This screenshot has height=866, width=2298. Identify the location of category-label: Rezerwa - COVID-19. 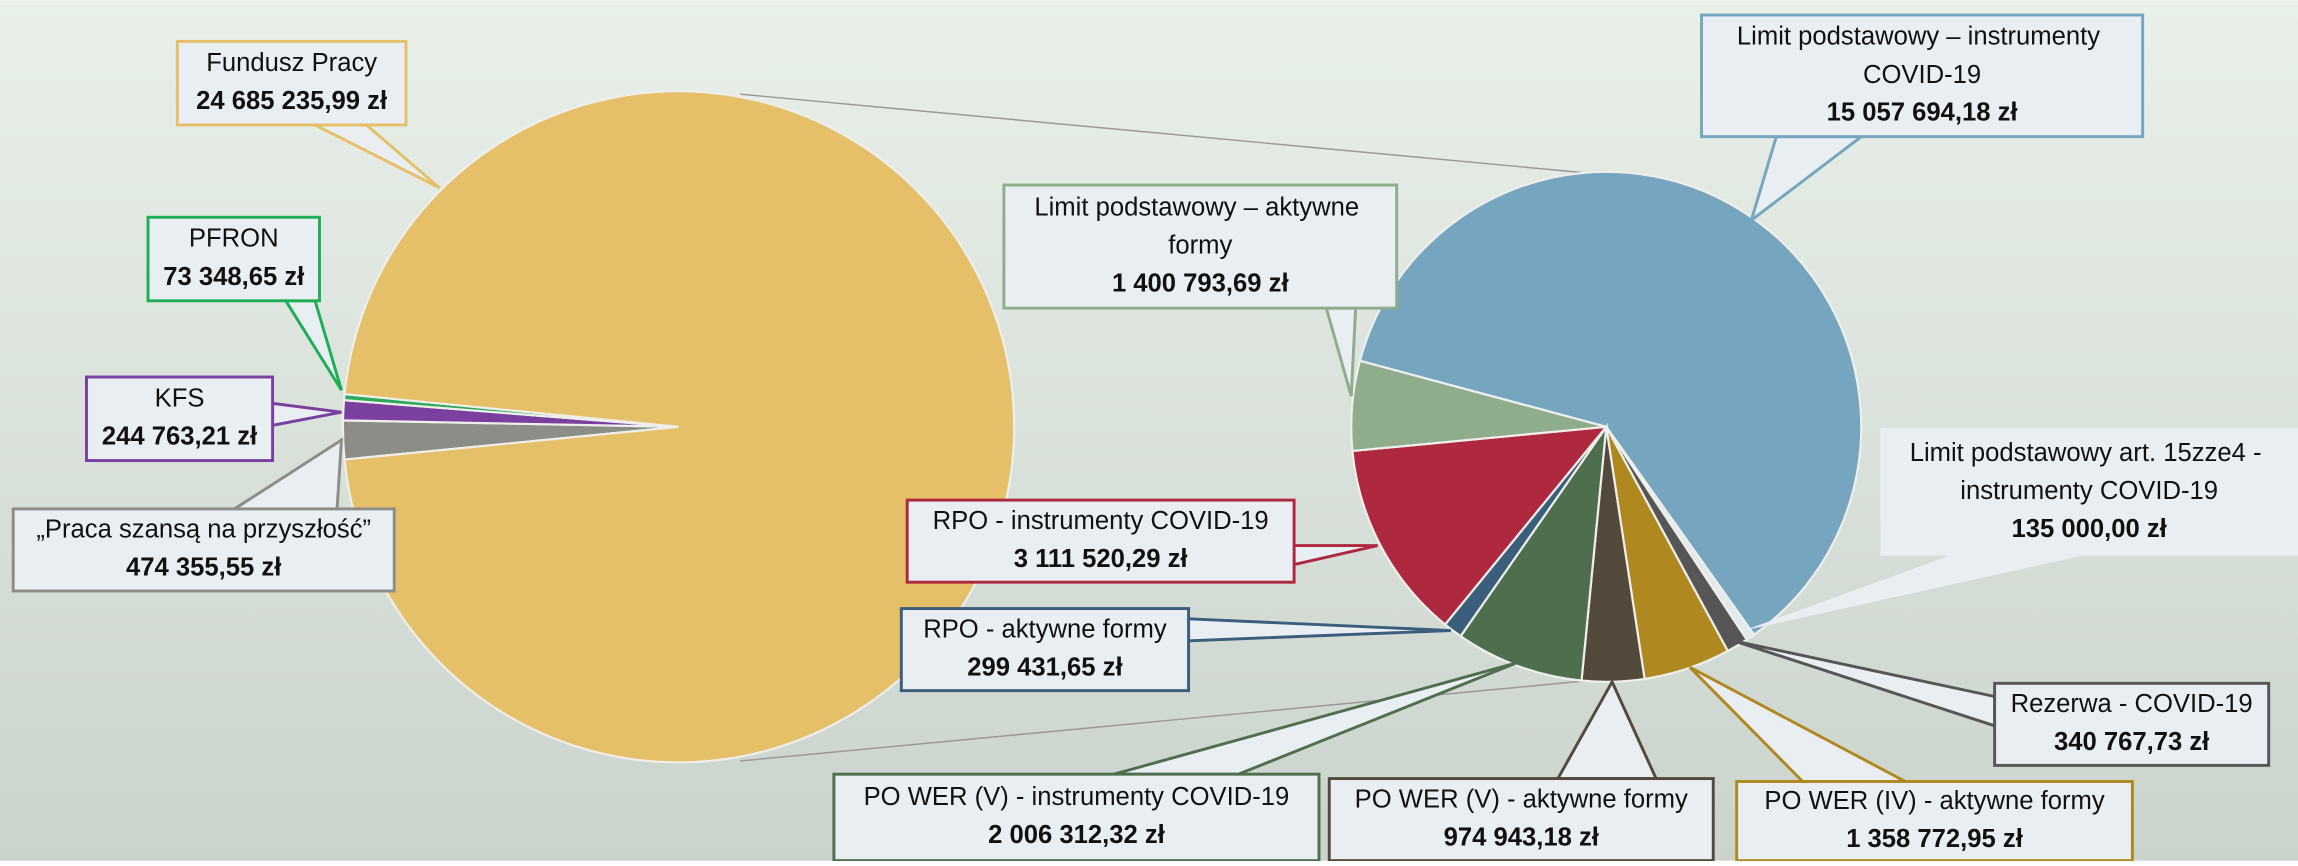
(2132, 704).